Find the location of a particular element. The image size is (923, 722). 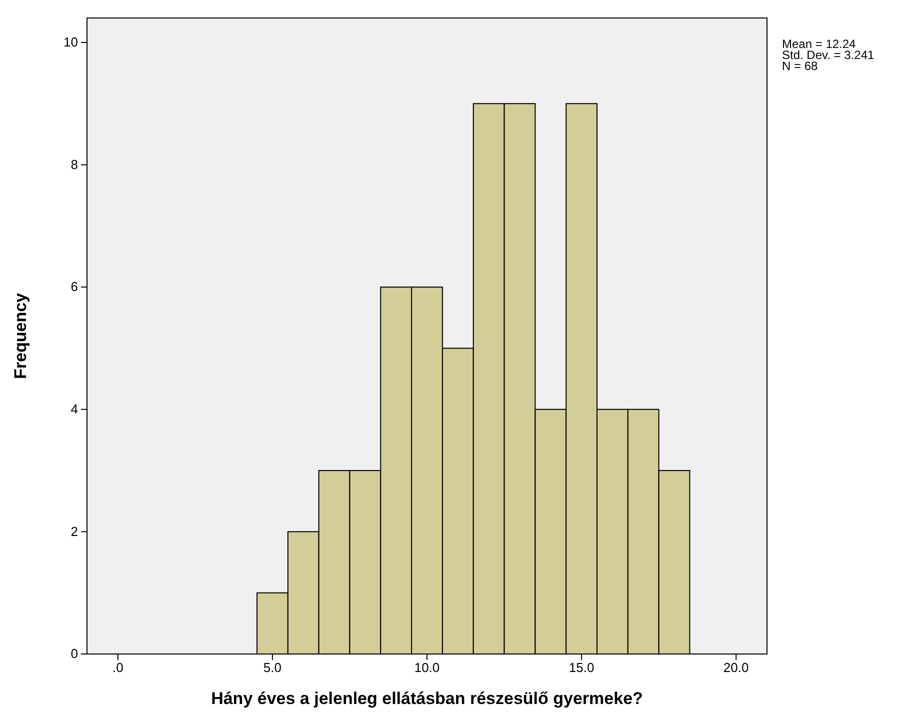

y-tick-label: 10 is located at coordinates (71, 42).